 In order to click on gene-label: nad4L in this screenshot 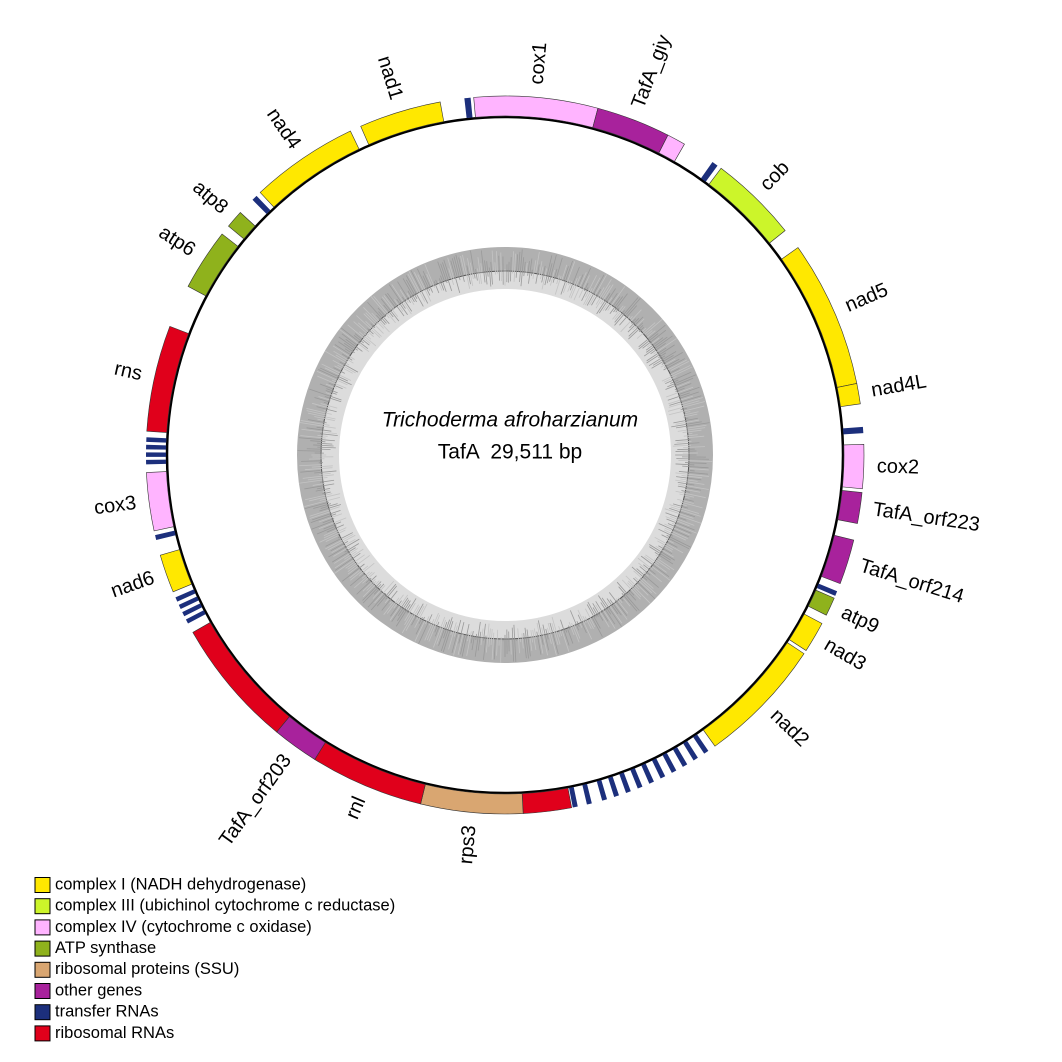, I will do `click(899, 385)`.